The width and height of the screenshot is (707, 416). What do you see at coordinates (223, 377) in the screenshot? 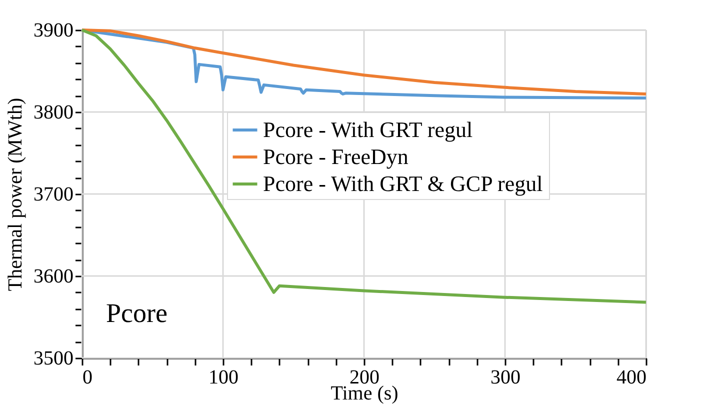
I see `x-tick-label: 100` at bounding box center [223, 377].